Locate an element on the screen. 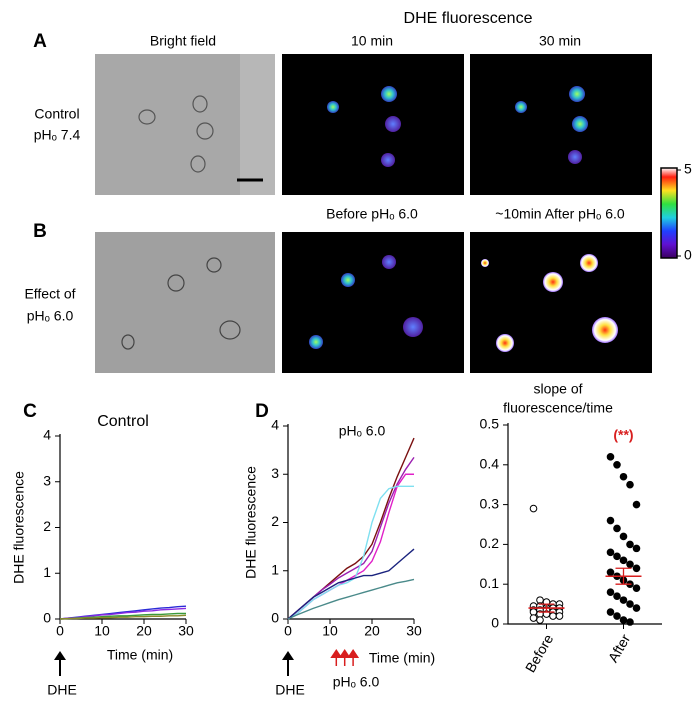 The width and height of the screenshot is (700, 711). y-tick-label: 1 is located at coordinates (47, 572).